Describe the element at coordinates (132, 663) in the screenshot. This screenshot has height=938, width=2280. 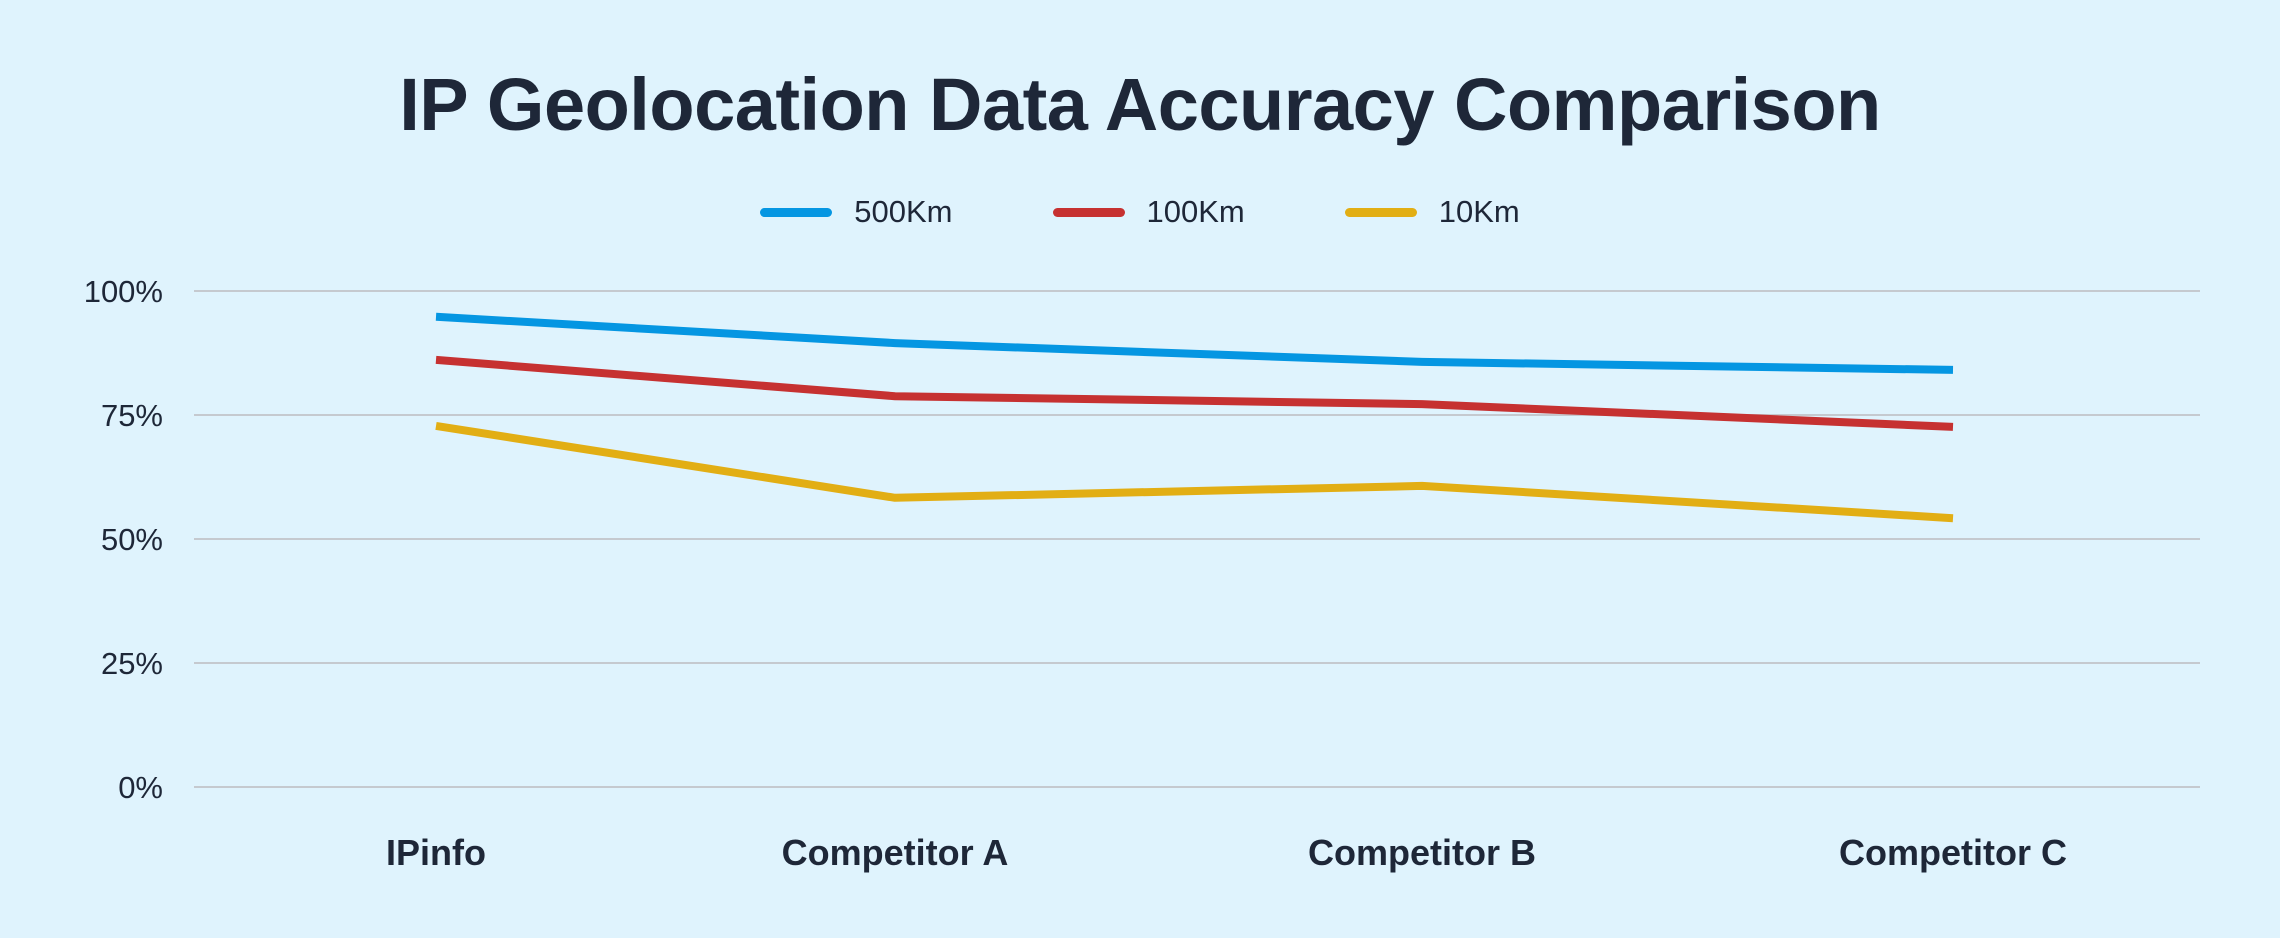
I see `y-tick-label: 25%` at that location.